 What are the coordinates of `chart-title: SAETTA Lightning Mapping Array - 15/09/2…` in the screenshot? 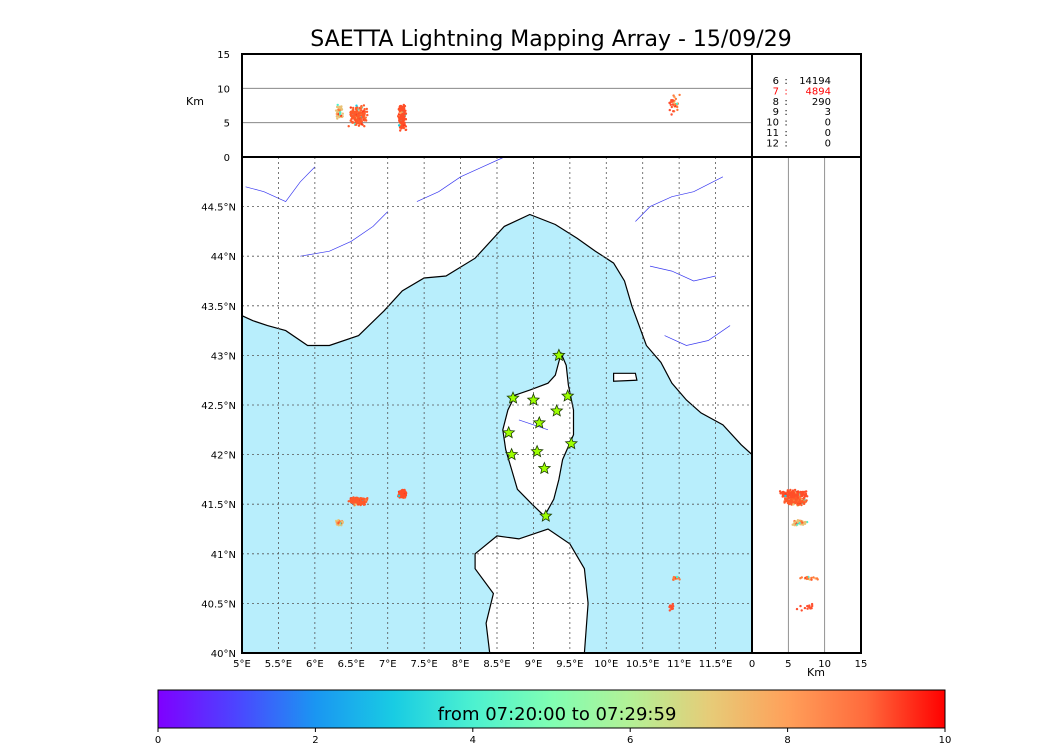 It's located at (550, 39).